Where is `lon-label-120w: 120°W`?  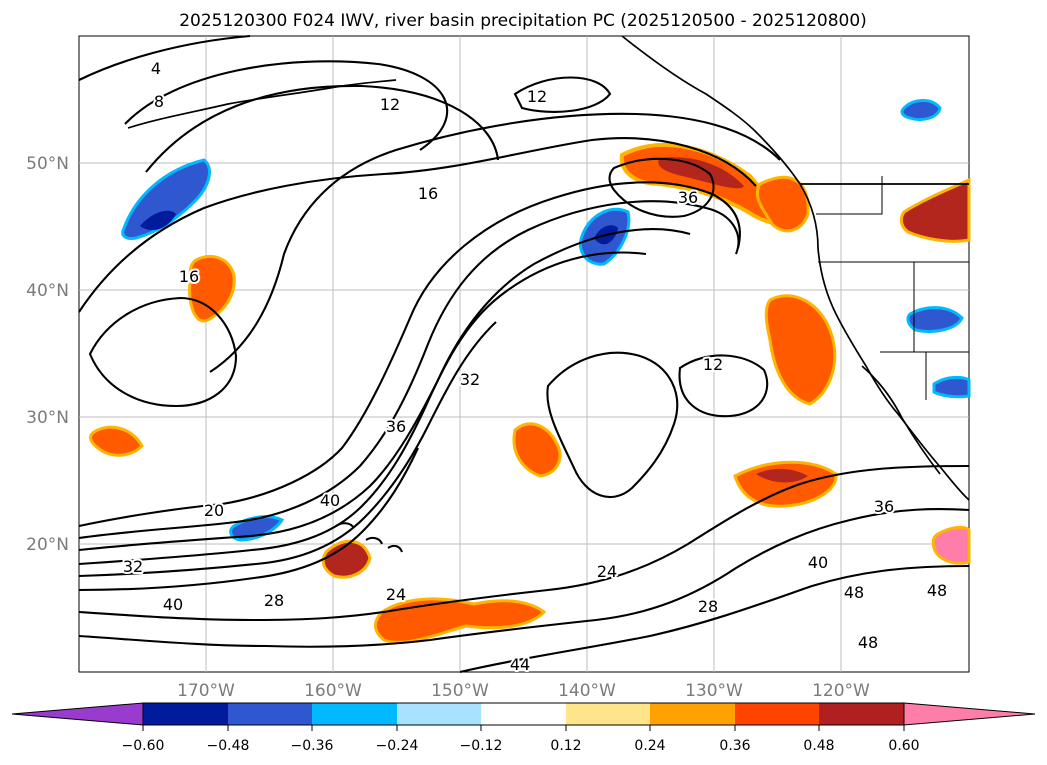 lon-label-120w: 120°W is located at coordinates (841, 691).